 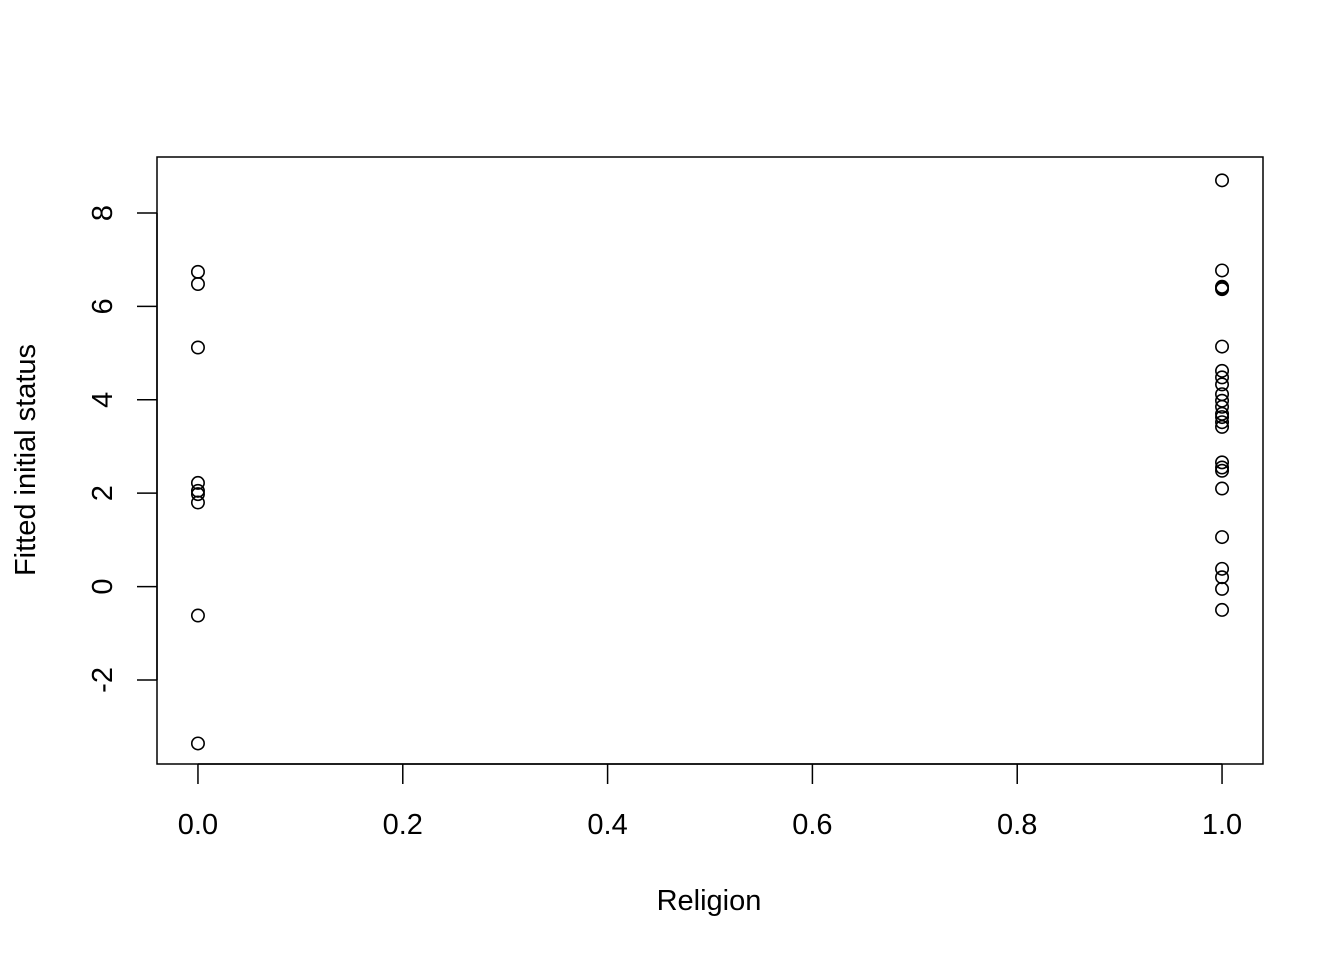 What do you see at coordinates (26, 460) in the screenshot?
I see `y-axis-title: Fitted initial status` at bounding box center [26, 460].